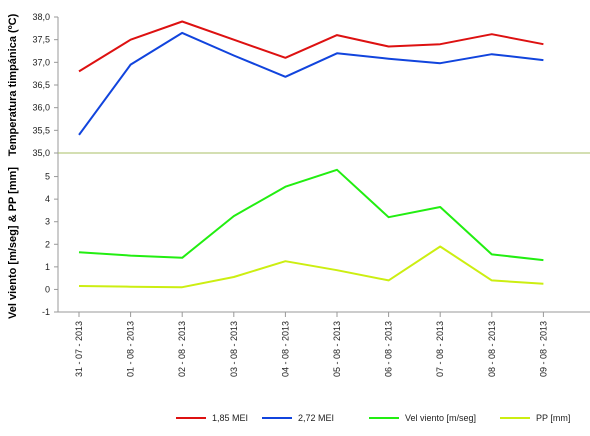 The height and width of the screenshot is (436, 590). I want to click on y-tick-label: 37,5, so click(41, 40).